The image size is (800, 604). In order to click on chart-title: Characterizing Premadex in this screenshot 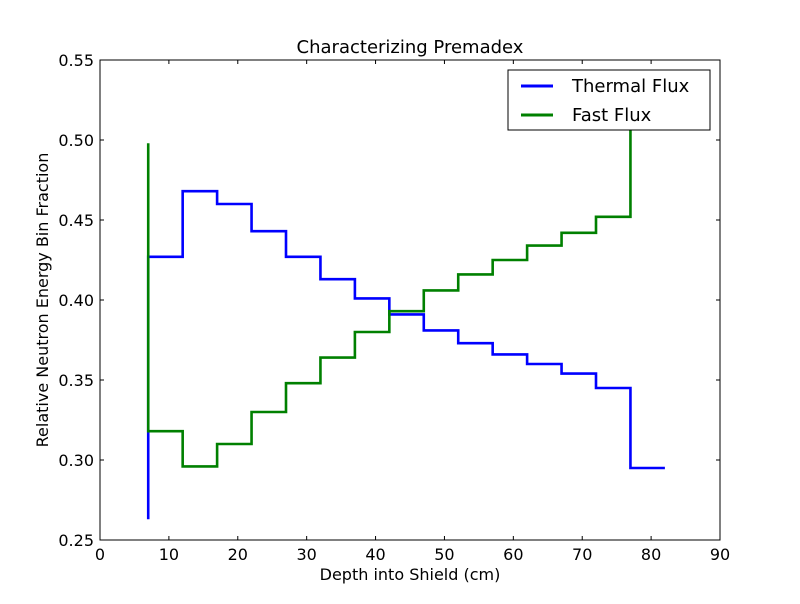, I will do `click(410, 47)`.